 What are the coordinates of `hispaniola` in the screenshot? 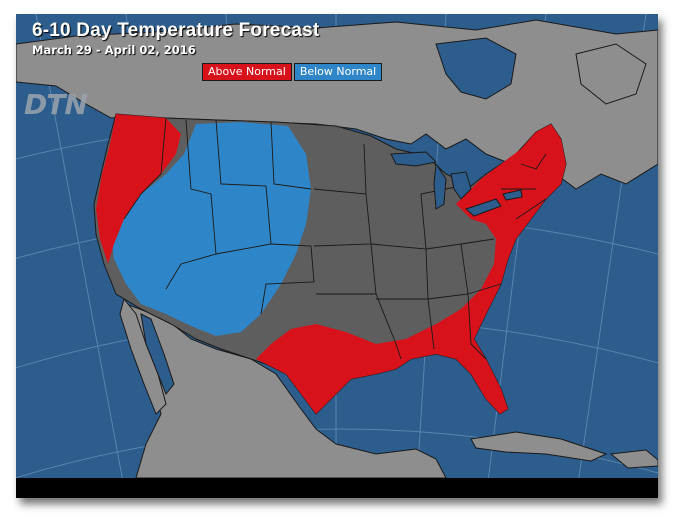 It's located at (633, 459).